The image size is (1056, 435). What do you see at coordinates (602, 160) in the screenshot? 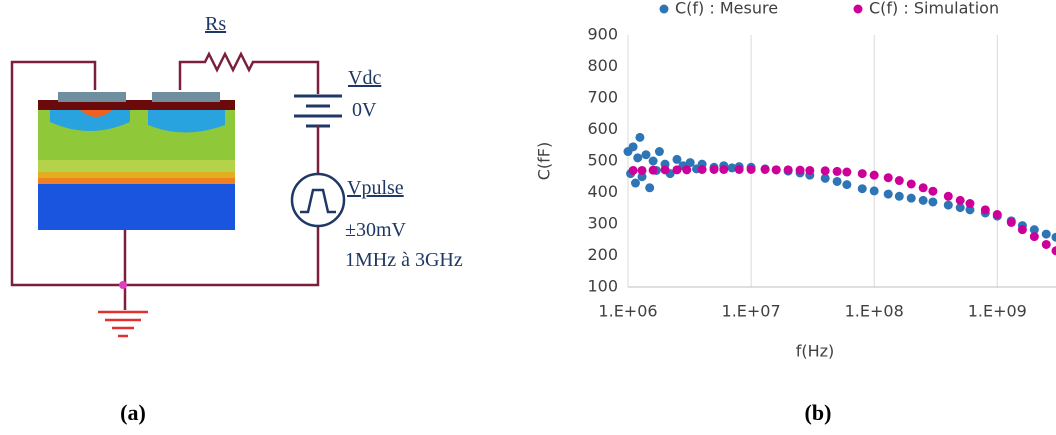
I see `y-tick-label: 500` at bounding box center [602, 160].